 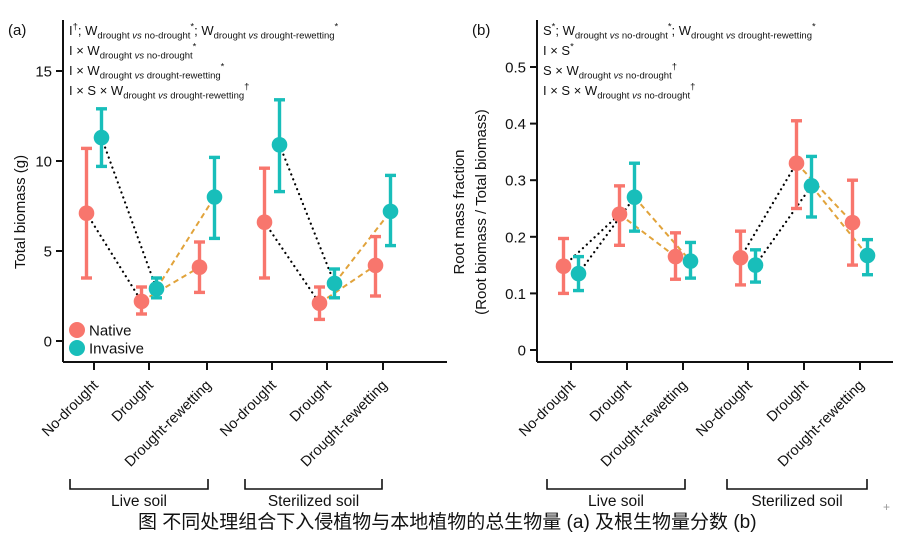 I want to click on y-tick-label: 5, so click(x=48, y=252).